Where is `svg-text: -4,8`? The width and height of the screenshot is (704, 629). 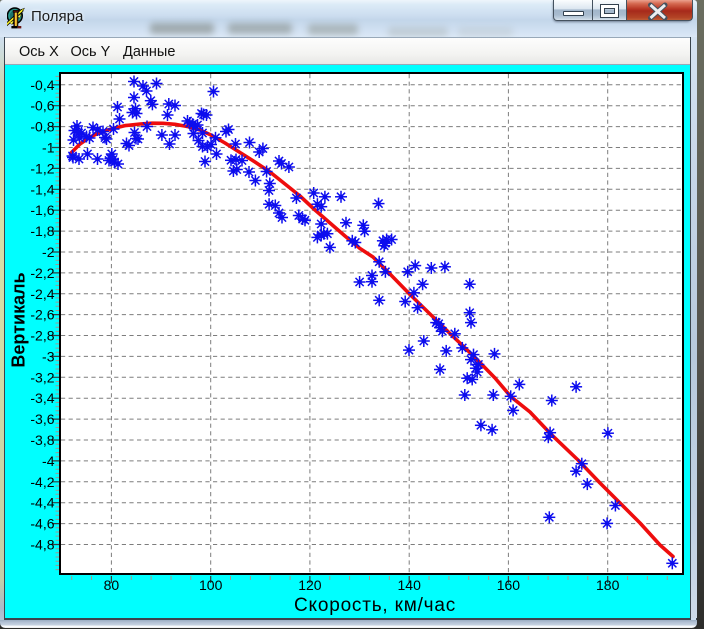
svg-text: -4,8 is located at coordinates (42, 545).